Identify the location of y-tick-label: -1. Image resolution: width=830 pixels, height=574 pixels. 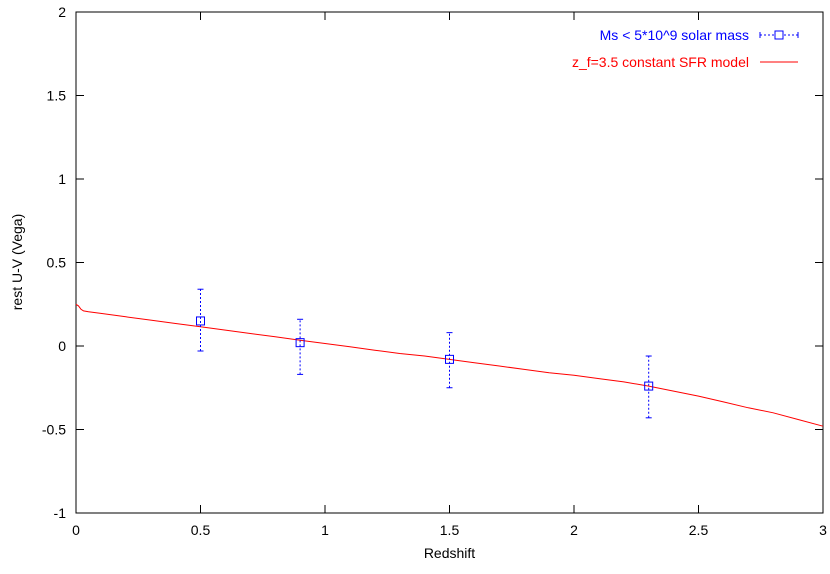
(60, 513).